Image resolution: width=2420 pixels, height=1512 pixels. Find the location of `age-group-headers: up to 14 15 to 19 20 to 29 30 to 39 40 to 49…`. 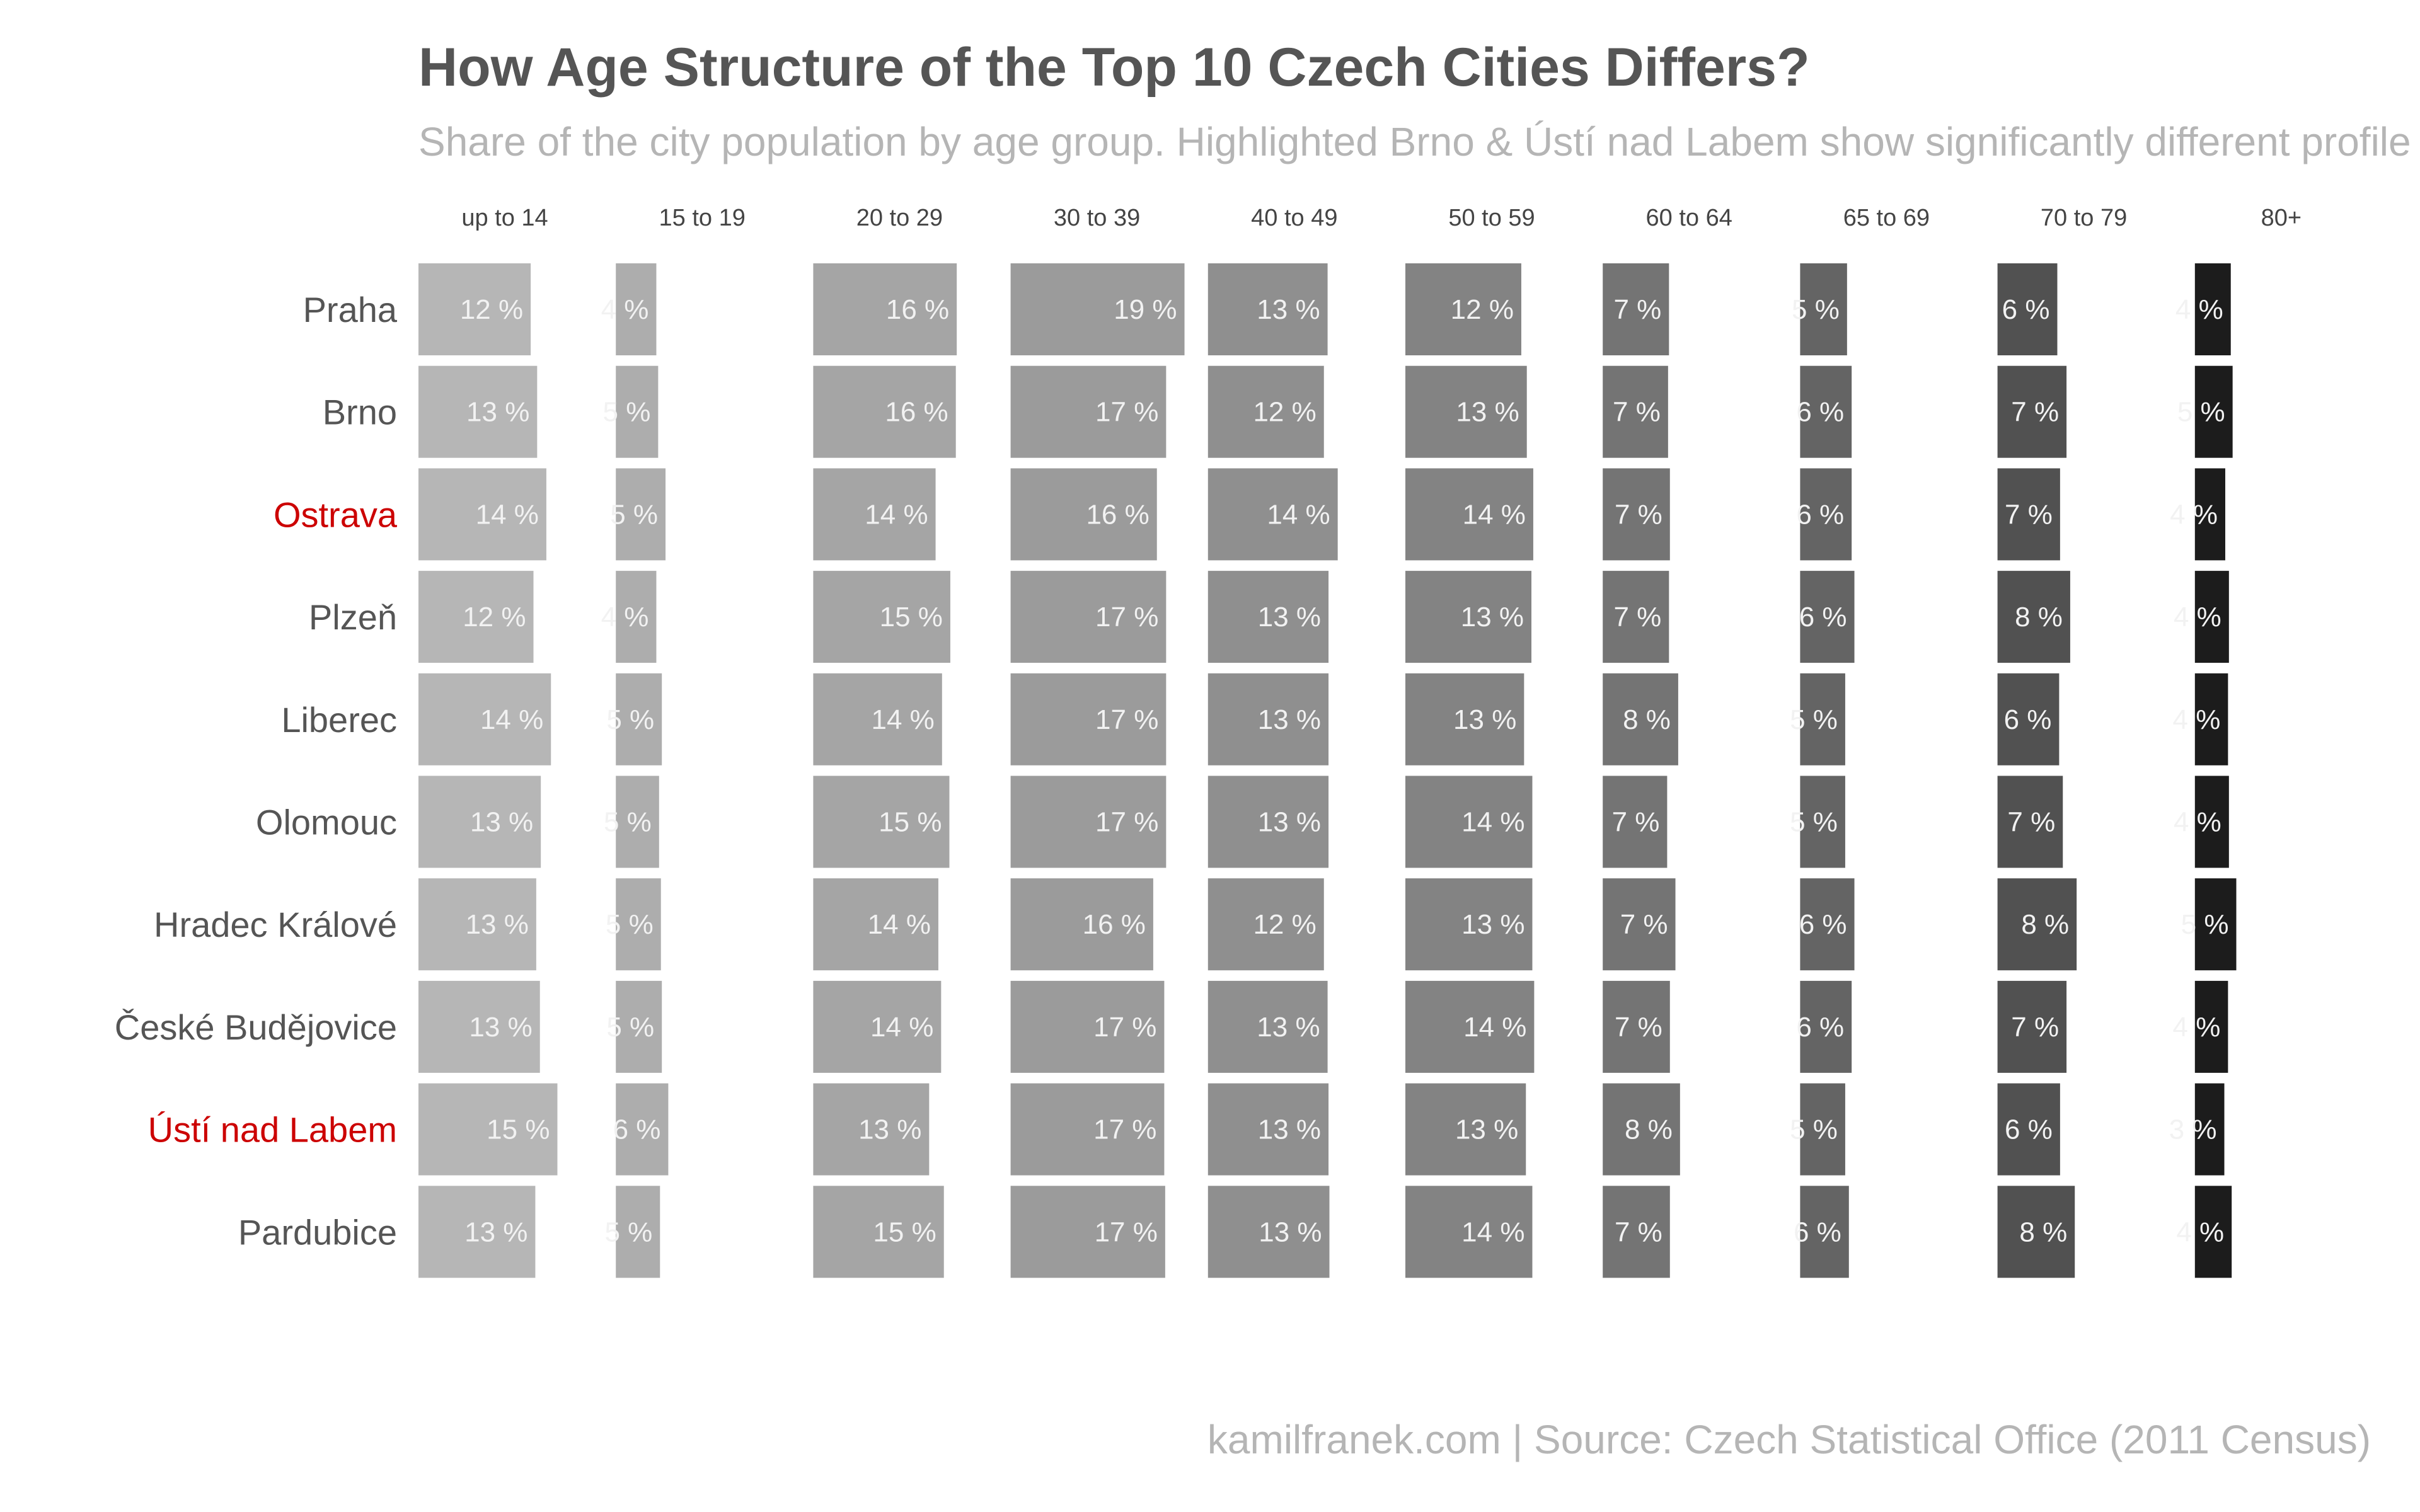

age-group-headers: up to 14 15 to 19 20 to 29 30 to 39 40 to 49… is located at coordinates (1382, 218).